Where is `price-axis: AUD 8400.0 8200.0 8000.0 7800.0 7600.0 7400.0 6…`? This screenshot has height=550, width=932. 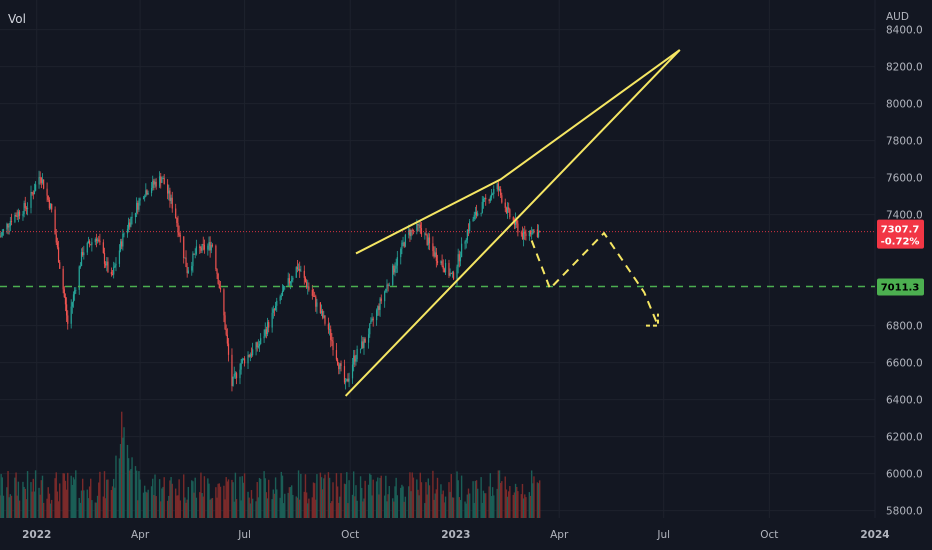
price-axis: AUD 8400.0 8200.0 8000.0 7800.0 7600.0 7400.0 6… is located at coordinates (904, 264).